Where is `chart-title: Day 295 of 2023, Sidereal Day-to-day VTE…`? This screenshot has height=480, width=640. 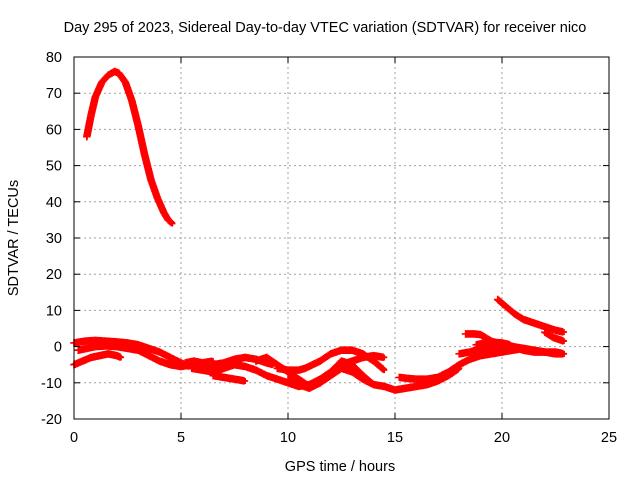 chart-title: Day 295 of 2023, Sidereal Day-to-day VTE… is located at coordinates (325, 28).